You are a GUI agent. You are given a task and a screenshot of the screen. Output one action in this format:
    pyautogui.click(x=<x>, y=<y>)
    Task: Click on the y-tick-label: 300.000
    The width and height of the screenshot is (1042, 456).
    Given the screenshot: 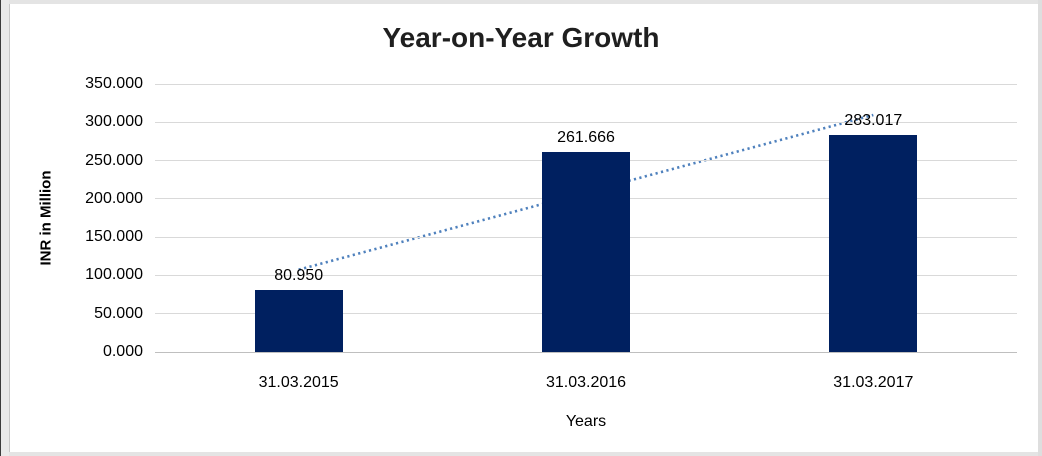 What is the action you would take?
    pyautogui.click(x=114, y=122)
    